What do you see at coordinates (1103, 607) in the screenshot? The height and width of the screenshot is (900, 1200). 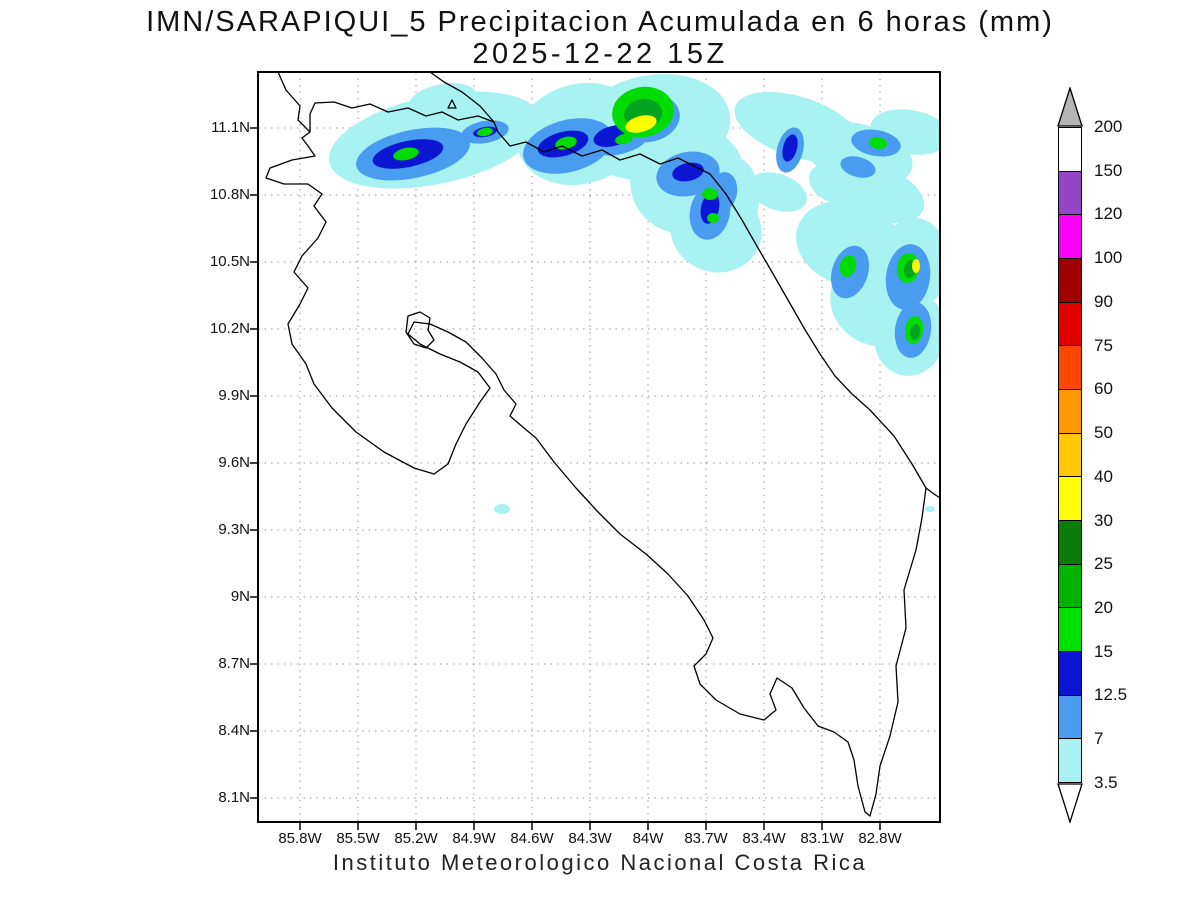 I see `colorbar-label: 20` at bounding box center [1103, 607].